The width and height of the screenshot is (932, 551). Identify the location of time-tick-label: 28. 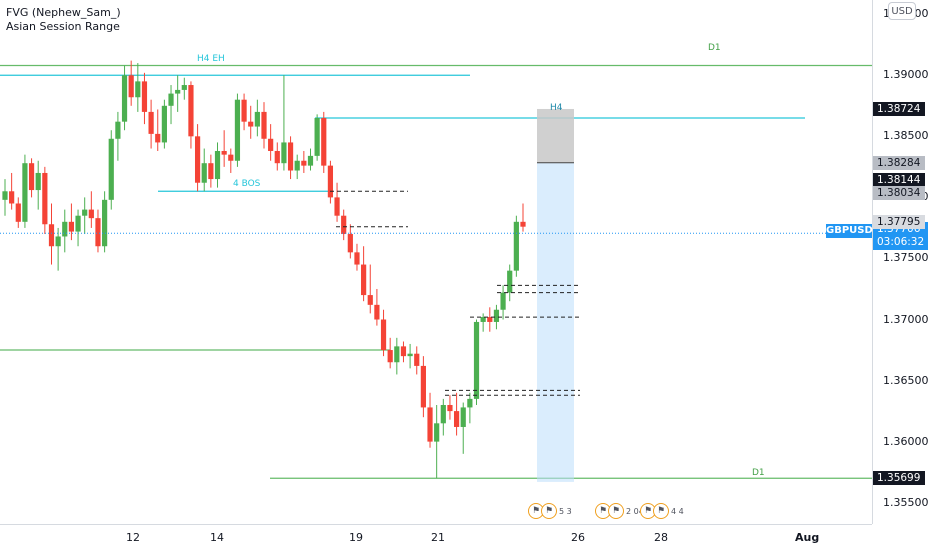
(661, 537).